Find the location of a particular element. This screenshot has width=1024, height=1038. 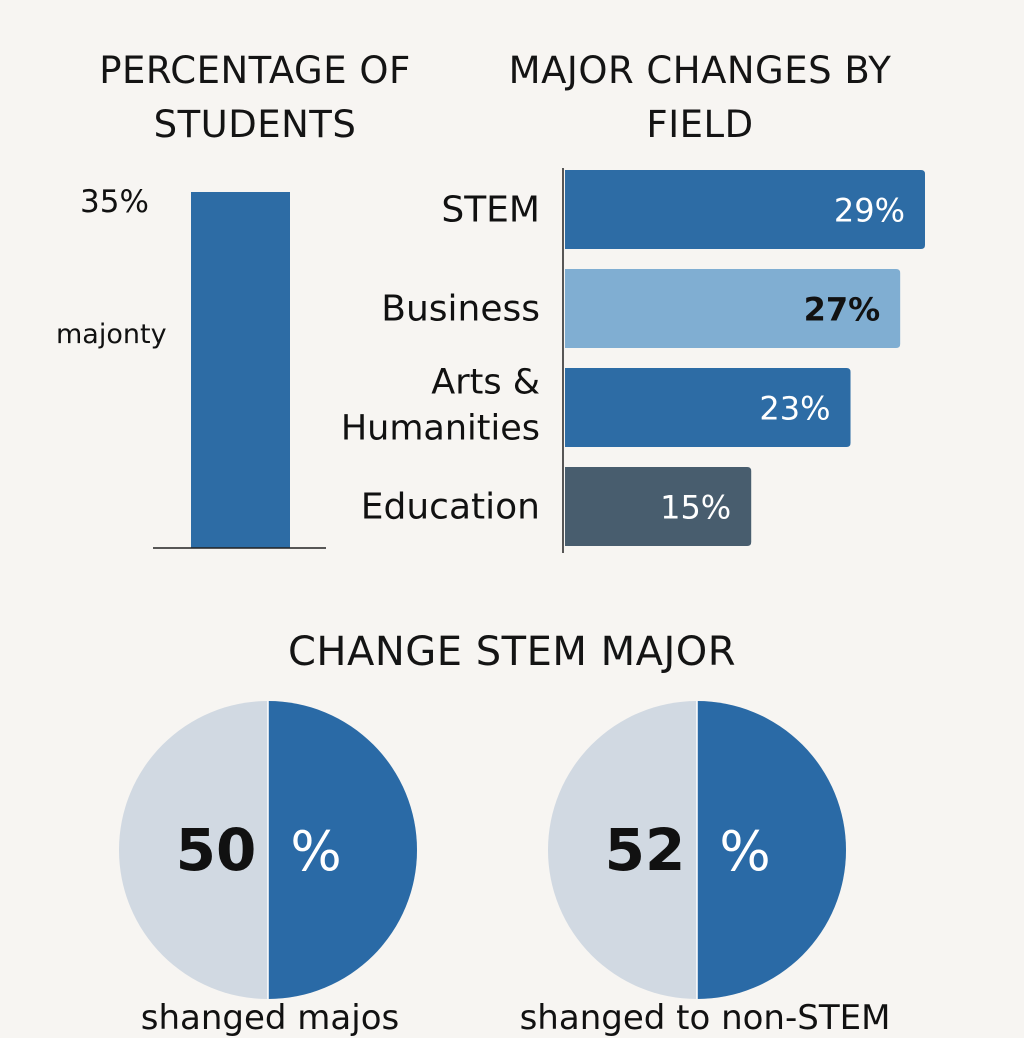

pie-caption-2: shanged to non-STEM is located at coordinates (705, 1018).